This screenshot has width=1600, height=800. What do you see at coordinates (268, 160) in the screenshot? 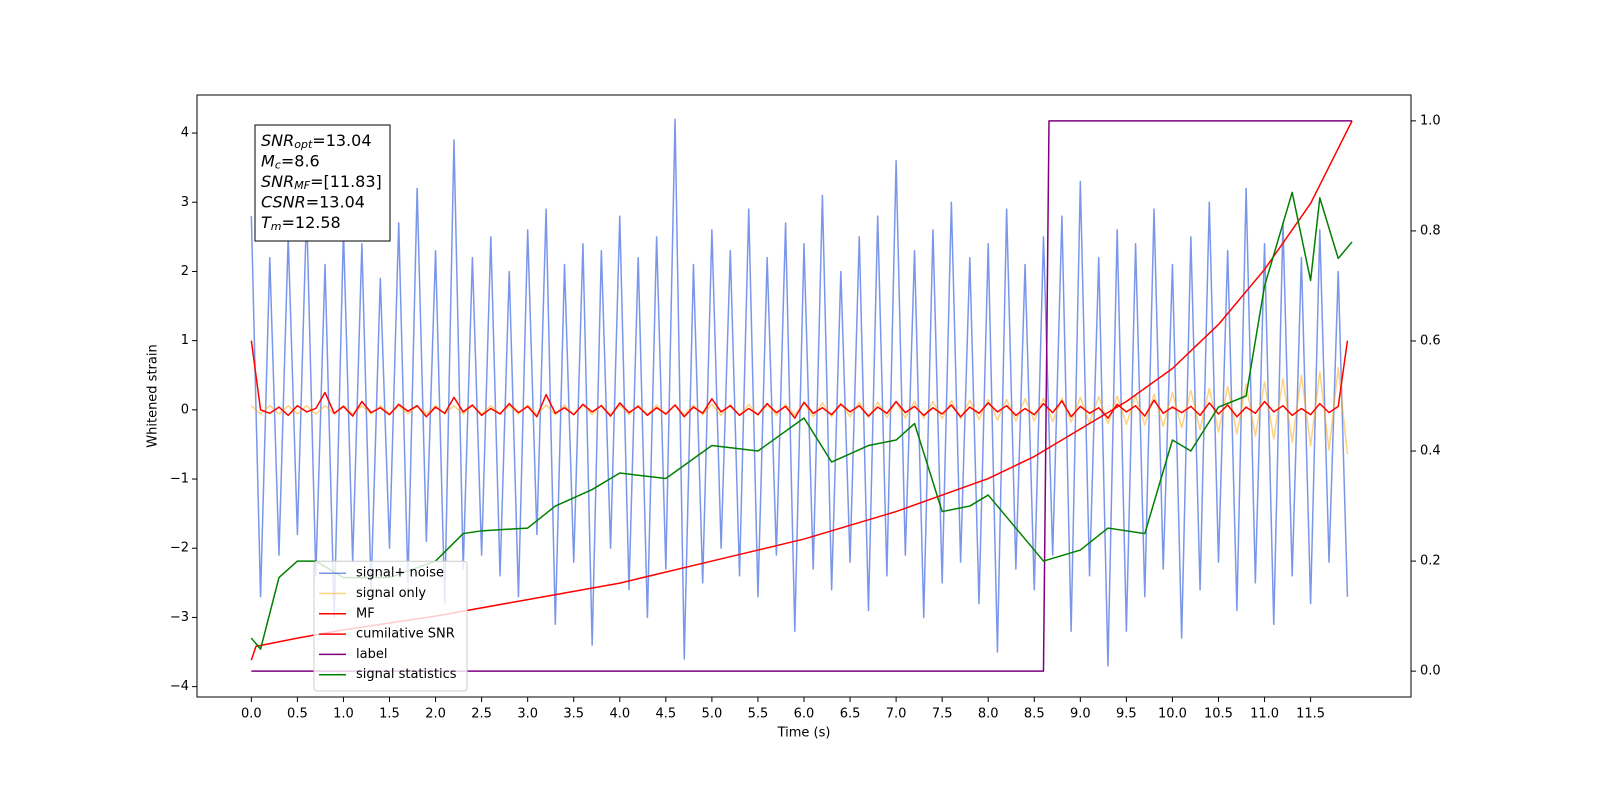
I see `annotation-symbol: M` at bounding box center [268, 160].